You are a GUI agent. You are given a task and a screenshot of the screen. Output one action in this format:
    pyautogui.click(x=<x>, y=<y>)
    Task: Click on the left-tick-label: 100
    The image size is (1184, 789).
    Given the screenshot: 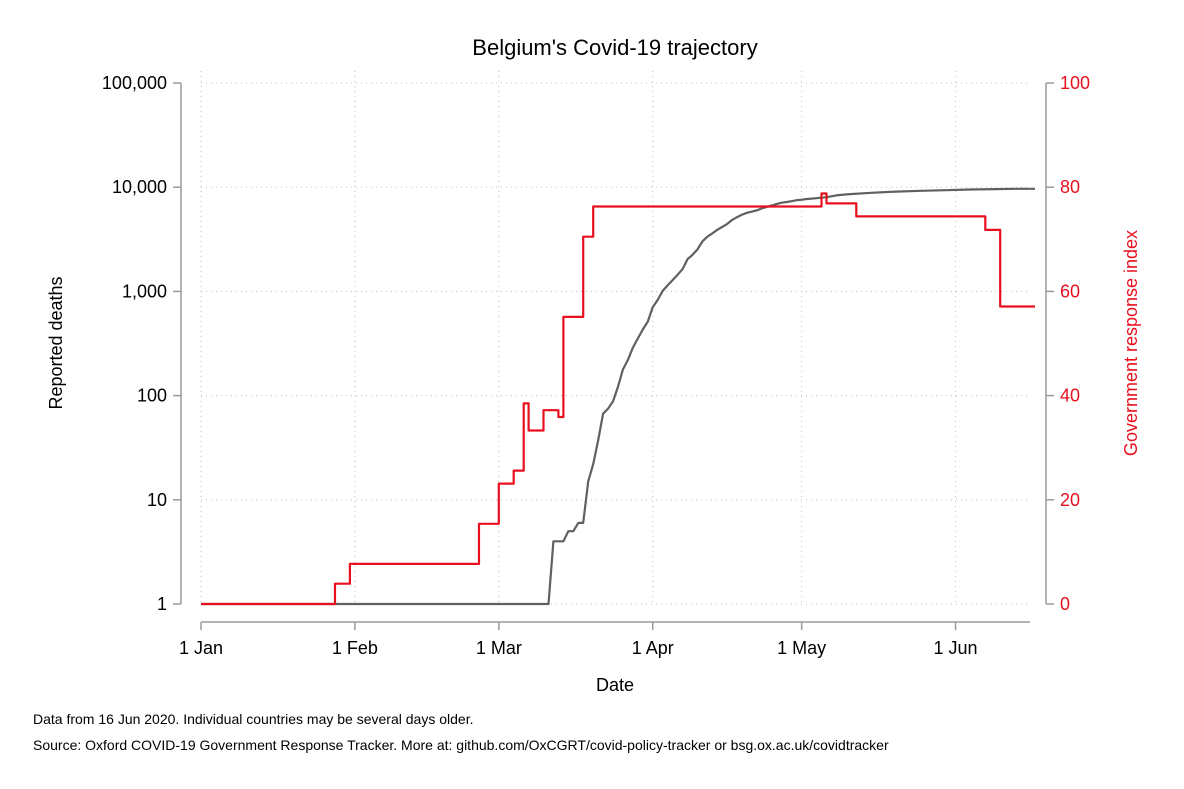 What is the action you would take?
    pyautogui.click(x=152, y=396)
    